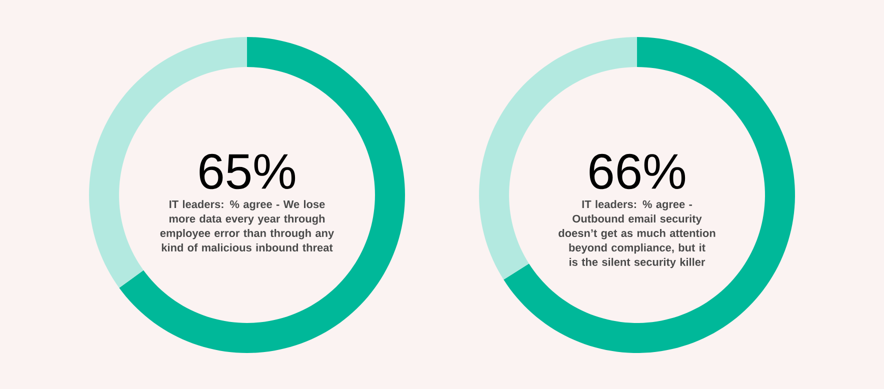 This screenshot has width=884, height=389. Describe the element at coordinates (638, 172) in the screenshot. I see `data-label: 66%` at that location.